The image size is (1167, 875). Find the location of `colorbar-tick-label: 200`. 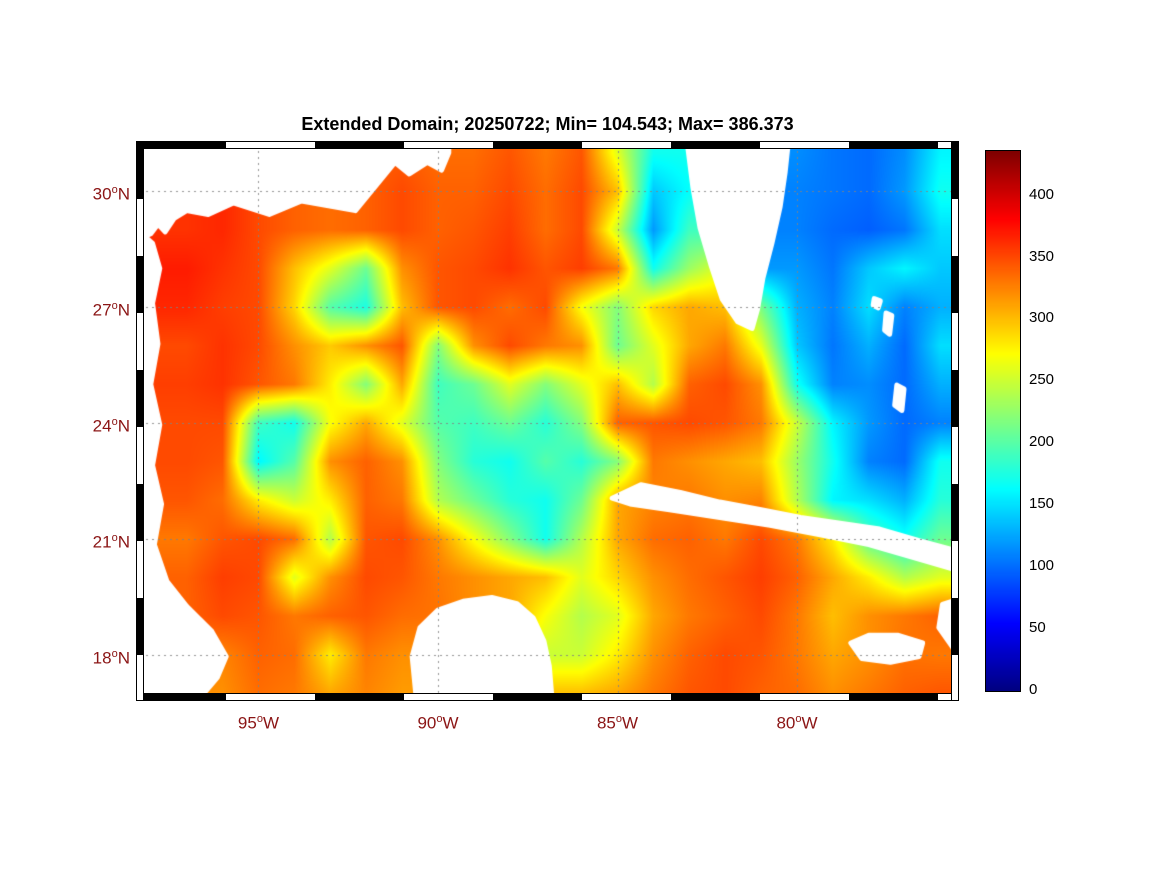

colorbar-tick-label: 200 is located at coordinates (1042, 442).